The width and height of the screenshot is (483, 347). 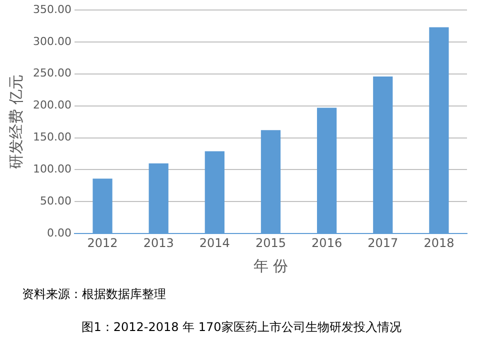 I want to click on x-tick-label: 2016, so click(x=327, y=243).